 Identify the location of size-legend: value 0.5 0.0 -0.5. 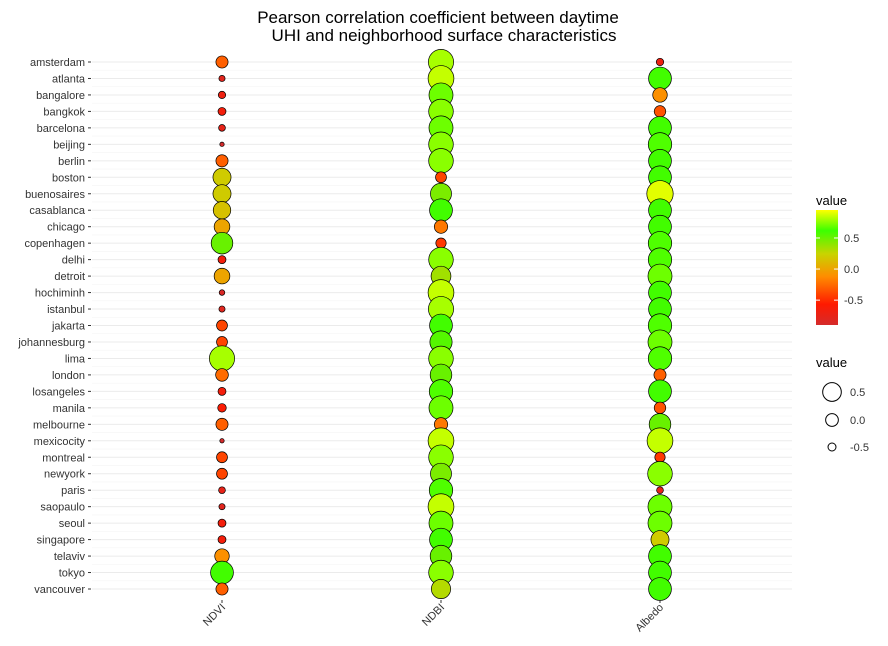
(842, 404).